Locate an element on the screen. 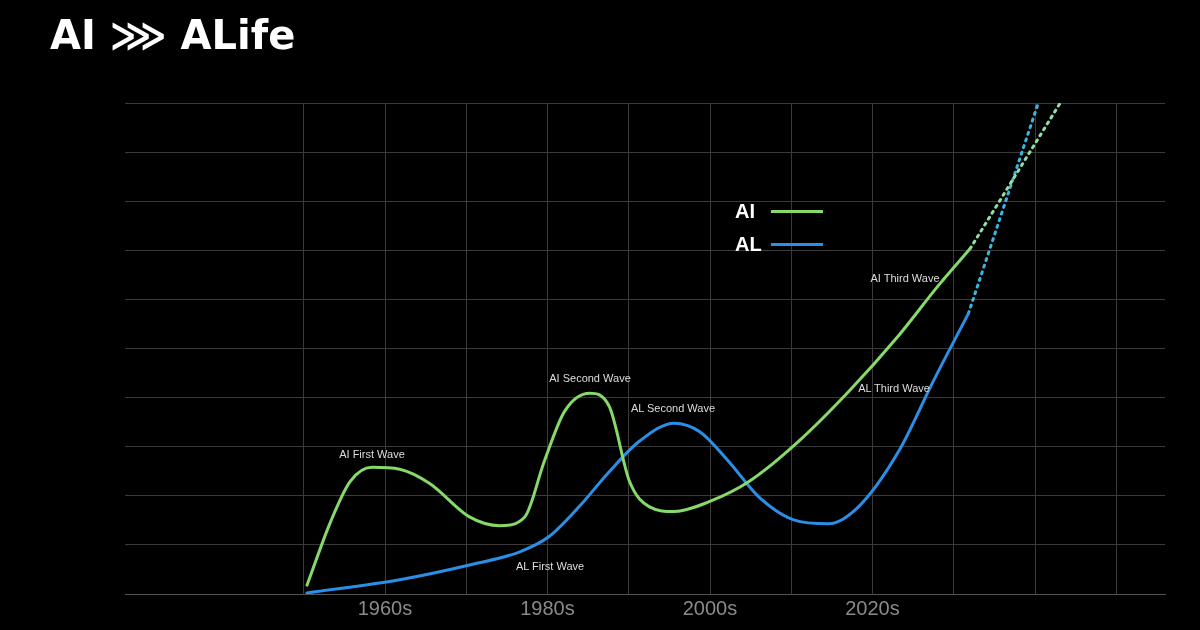 The image size is (1200, 630). x-tick-label: 1960s is located at coordinates (385, 607).